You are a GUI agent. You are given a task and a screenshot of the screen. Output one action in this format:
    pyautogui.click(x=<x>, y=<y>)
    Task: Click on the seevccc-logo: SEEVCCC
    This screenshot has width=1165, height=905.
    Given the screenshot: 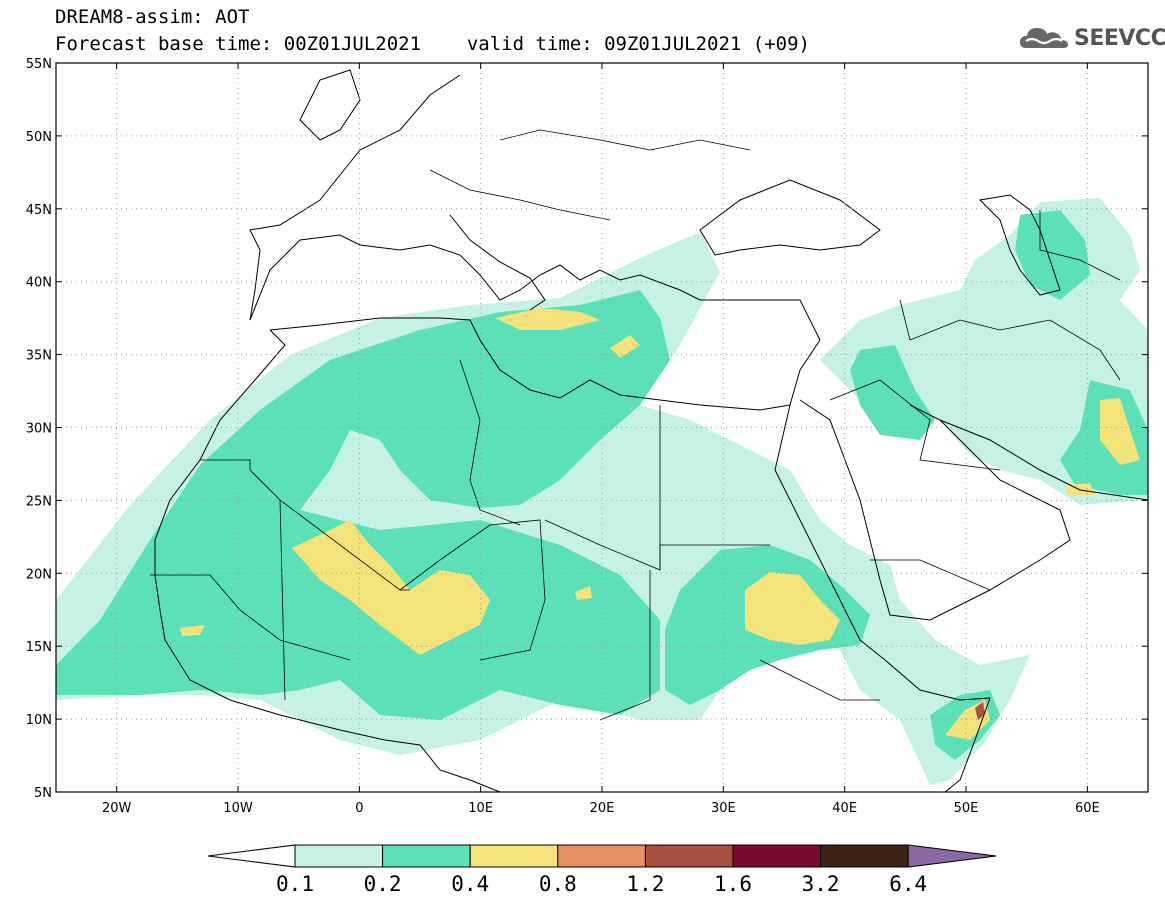 What is the action you would take?
    pyautogui.click(x=1091, y=38)
    